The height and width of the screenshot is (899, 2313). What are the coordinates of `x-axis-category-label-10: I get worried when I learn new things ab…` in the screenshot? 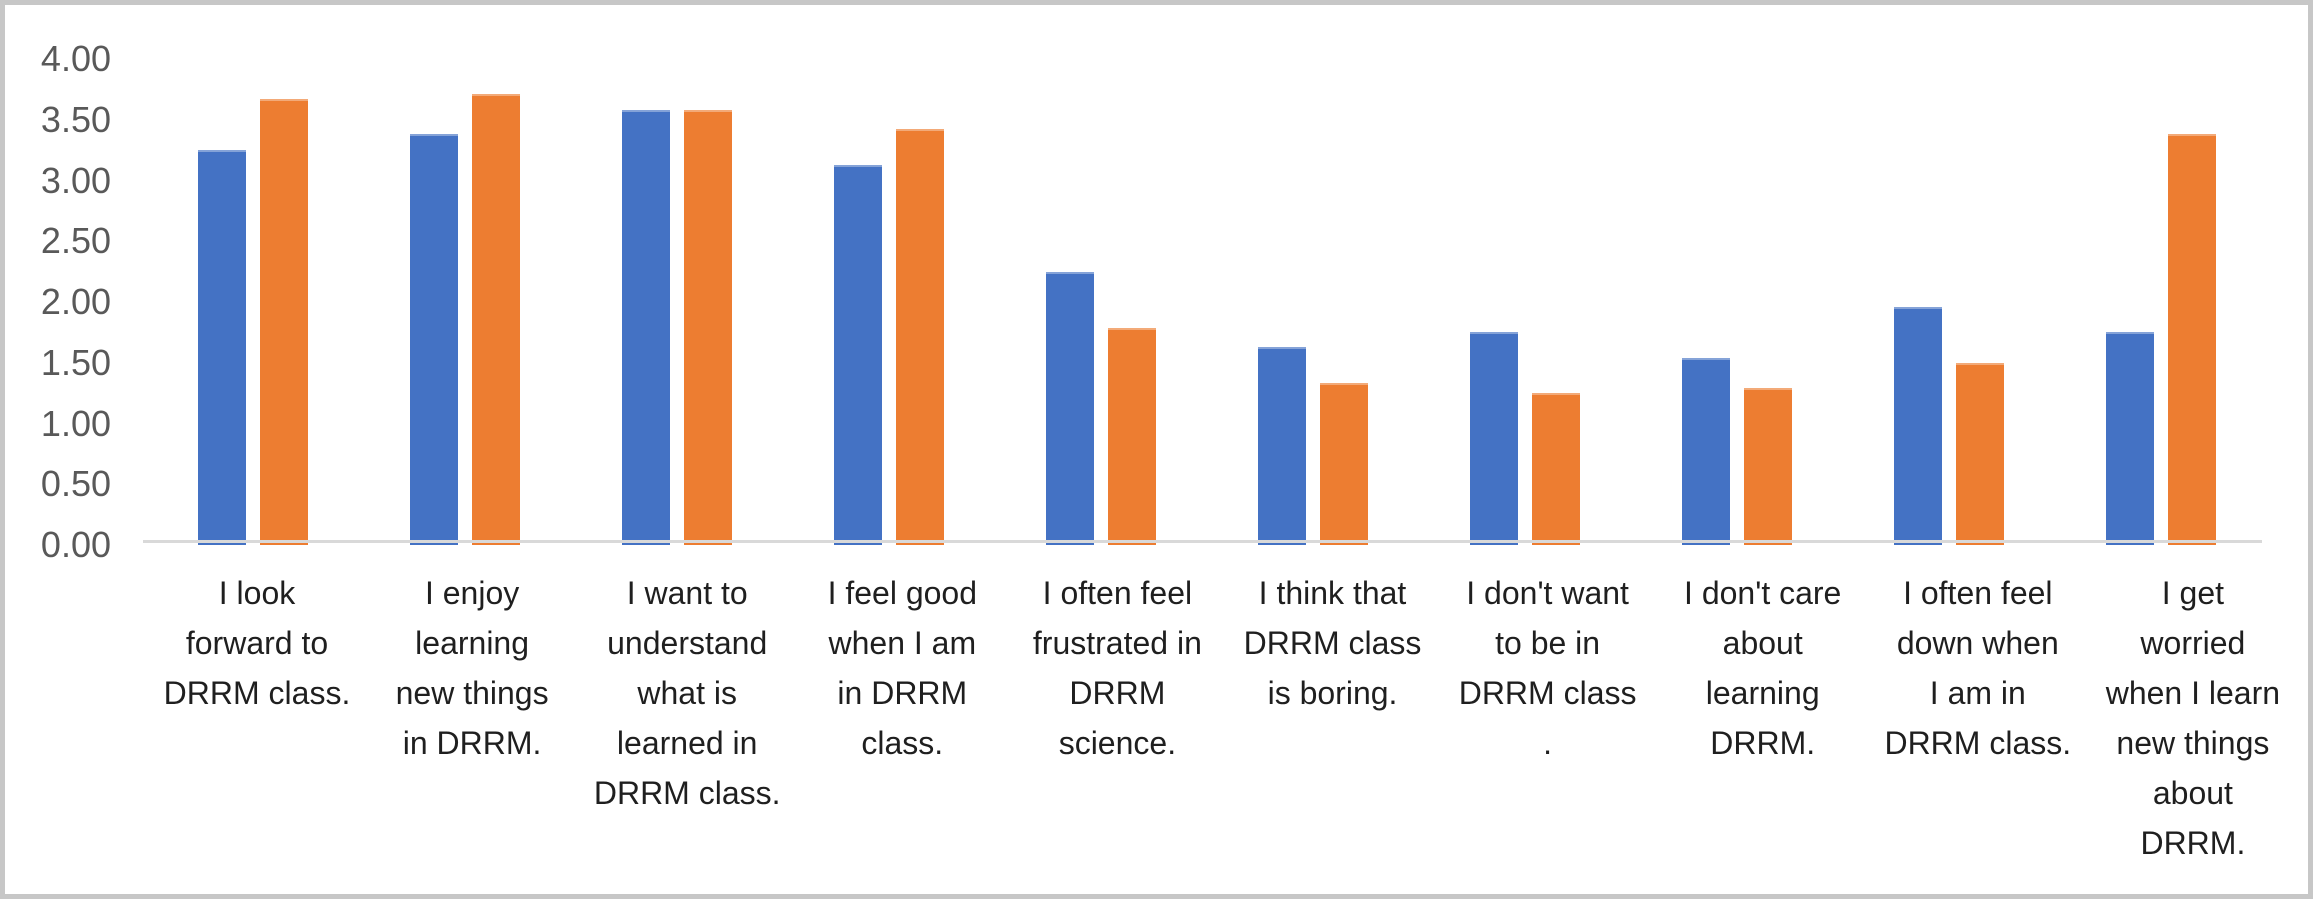 It's located at (2193, 718).